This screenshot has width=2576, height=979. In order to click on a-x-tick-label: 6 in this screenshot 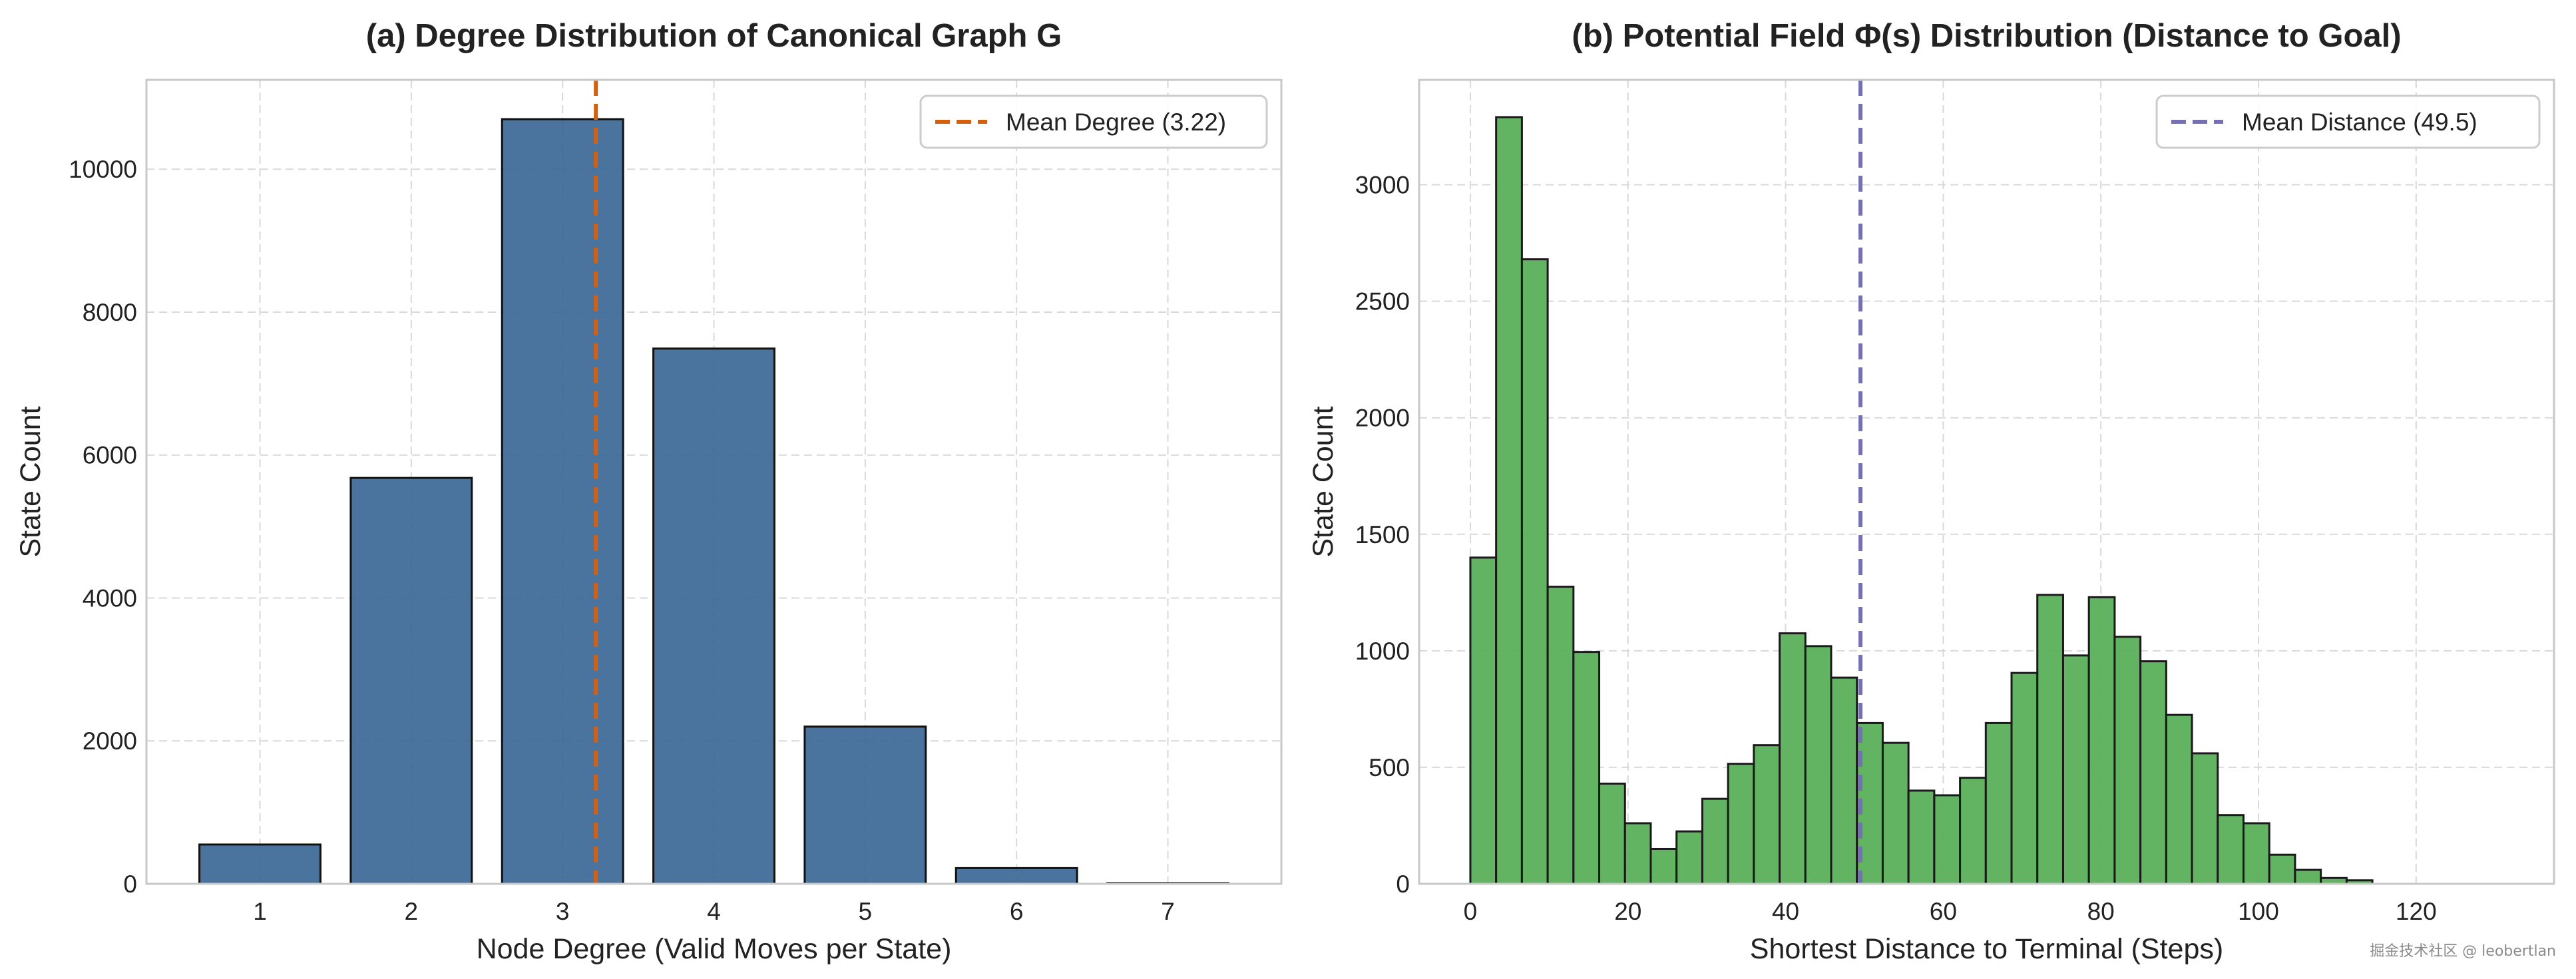, I will do `click(1017, 911)`.